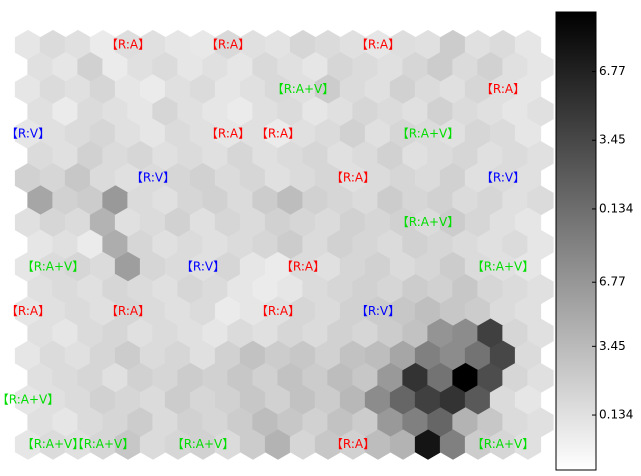 Image resolution: width=641 pixels, height=476 pixels. I want to click on hex-cell, so click(528, 444).